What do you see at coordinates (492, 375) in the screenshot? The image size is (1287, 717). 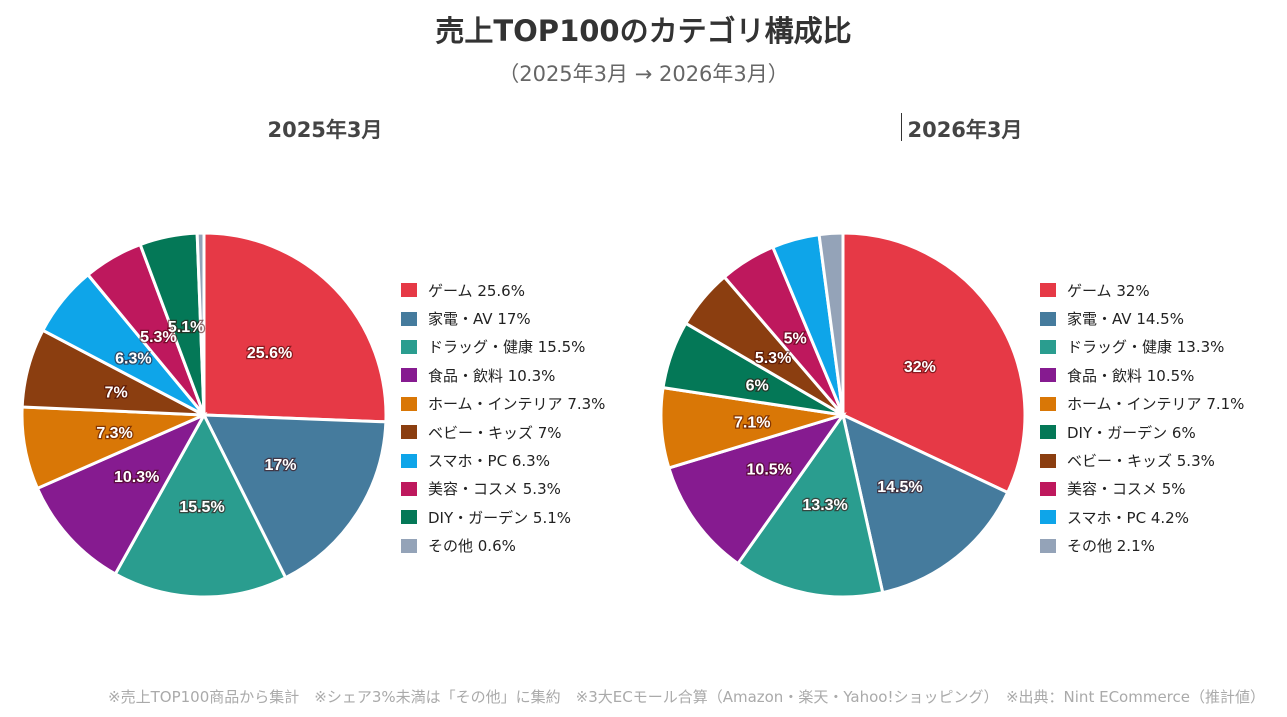 I see `legend-label: 食品・飲料 10.3%` at bounding box center [492, 375].